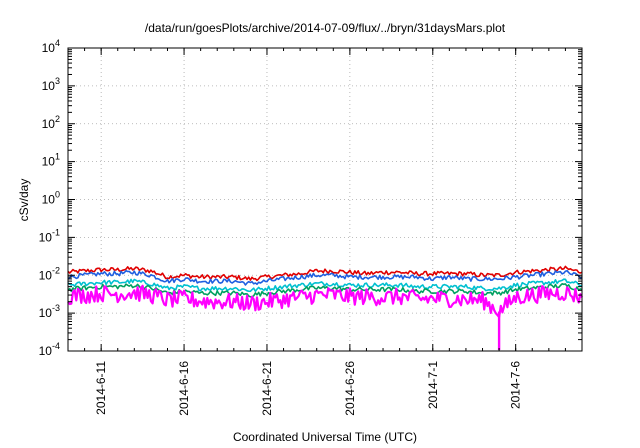  What do you see at coordinates (51, 122) in the screenshot?
I see `y-tick-label: 10²` at bounding box center [51, 122].